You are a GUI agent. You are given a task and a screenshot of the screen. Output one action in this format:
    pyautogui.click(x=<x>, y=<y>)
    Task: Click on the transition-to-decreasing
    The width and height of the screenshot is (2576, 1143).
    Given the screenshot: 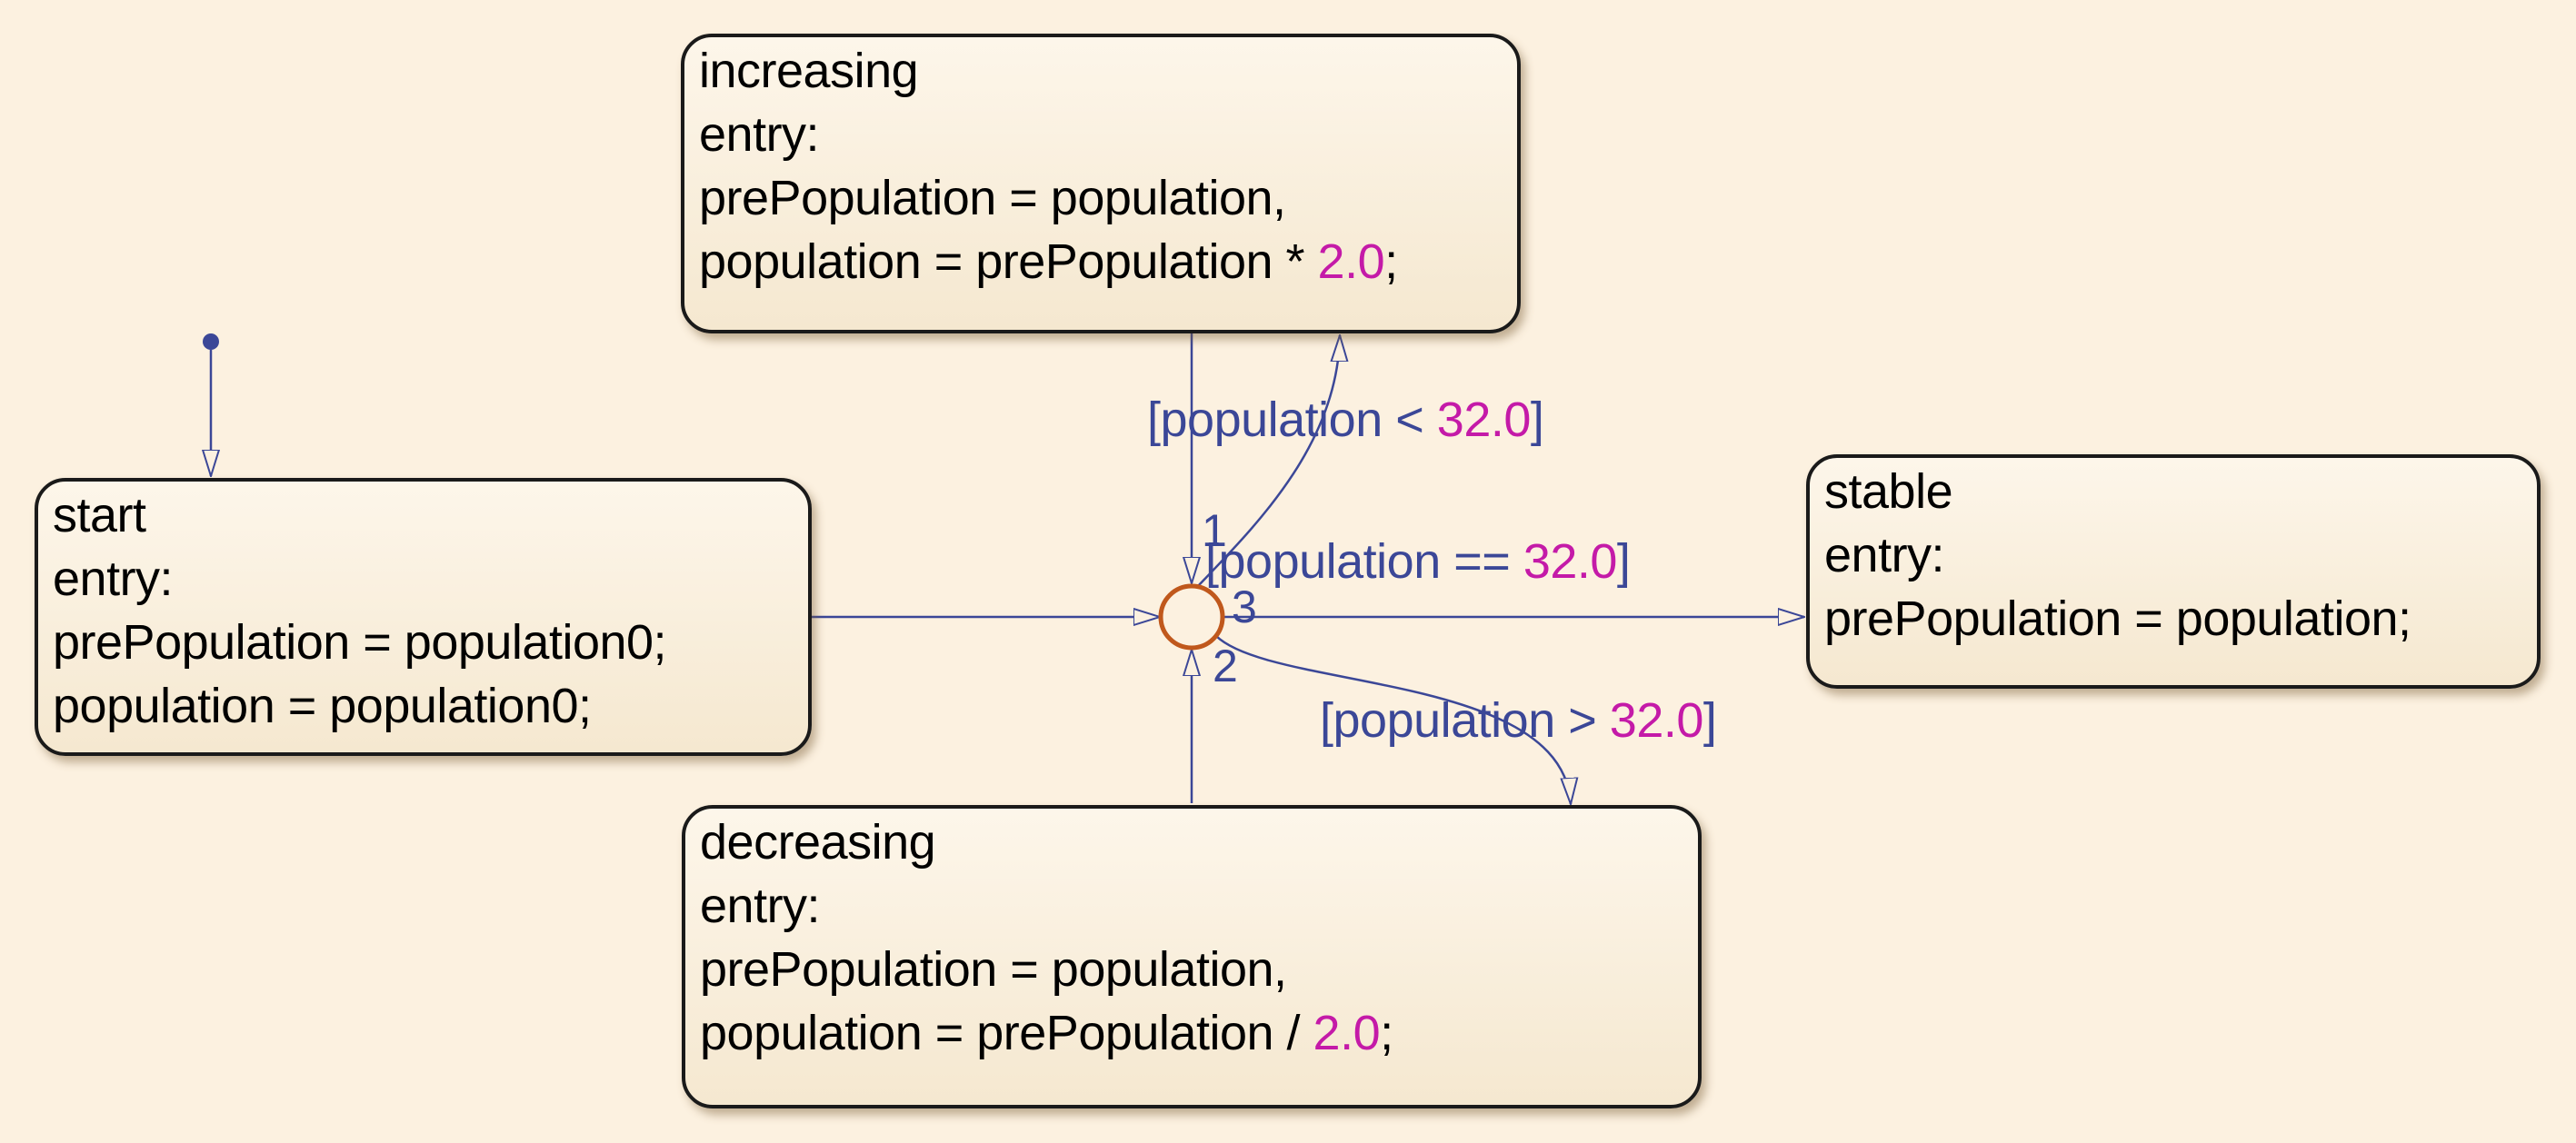 What is the action you would take?
    pyautogui.click(x=1393, y=719)
    